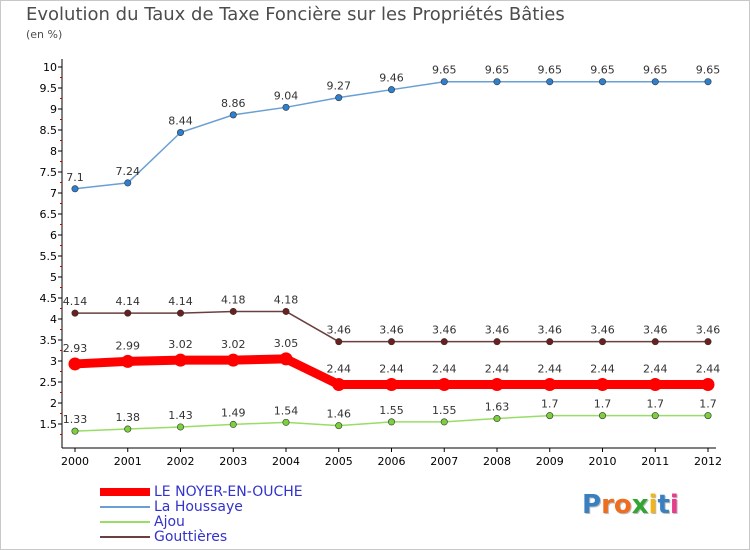 The height and width of the screenshot is (550, 750). I want to click on x-tick-label: 2003, so click(233, 461).